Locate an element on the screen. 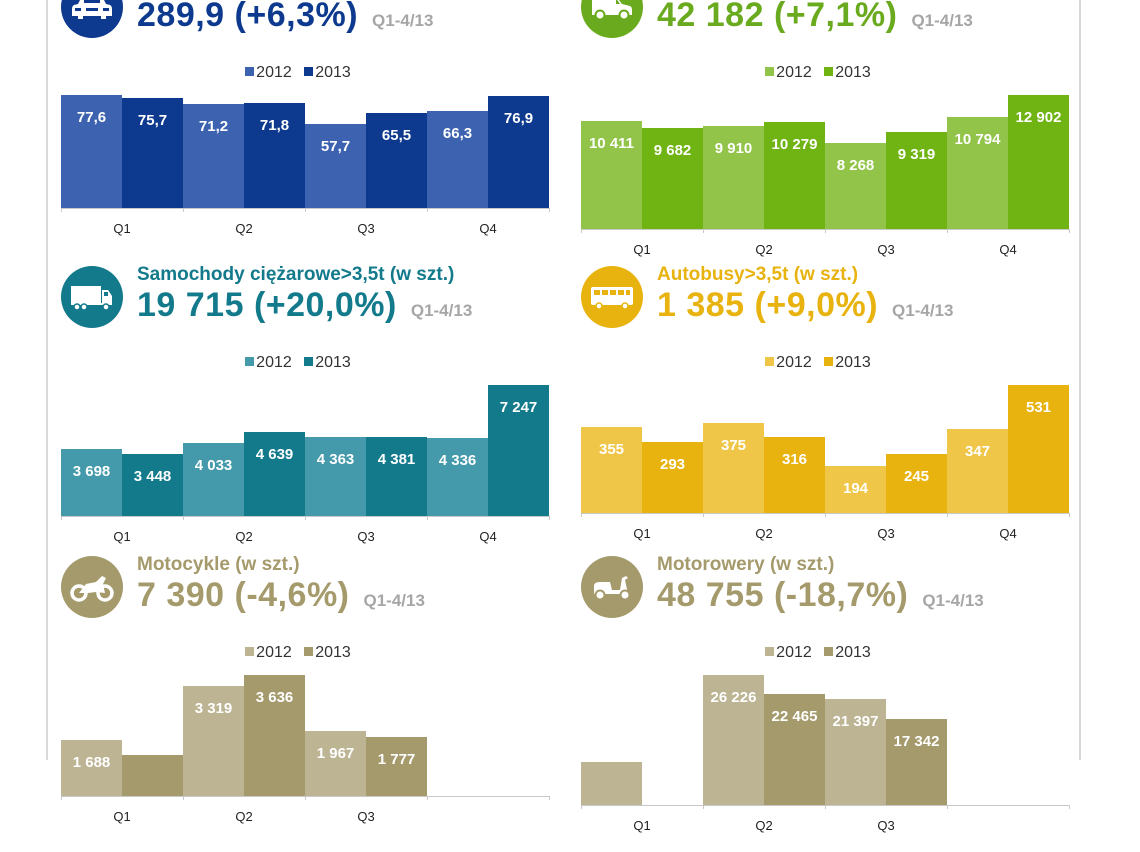 Image resolution: width=1140 pixels, height=852 pixels. bar-label-2012-Q3: 57,7 is located at coordinates (335, 146).